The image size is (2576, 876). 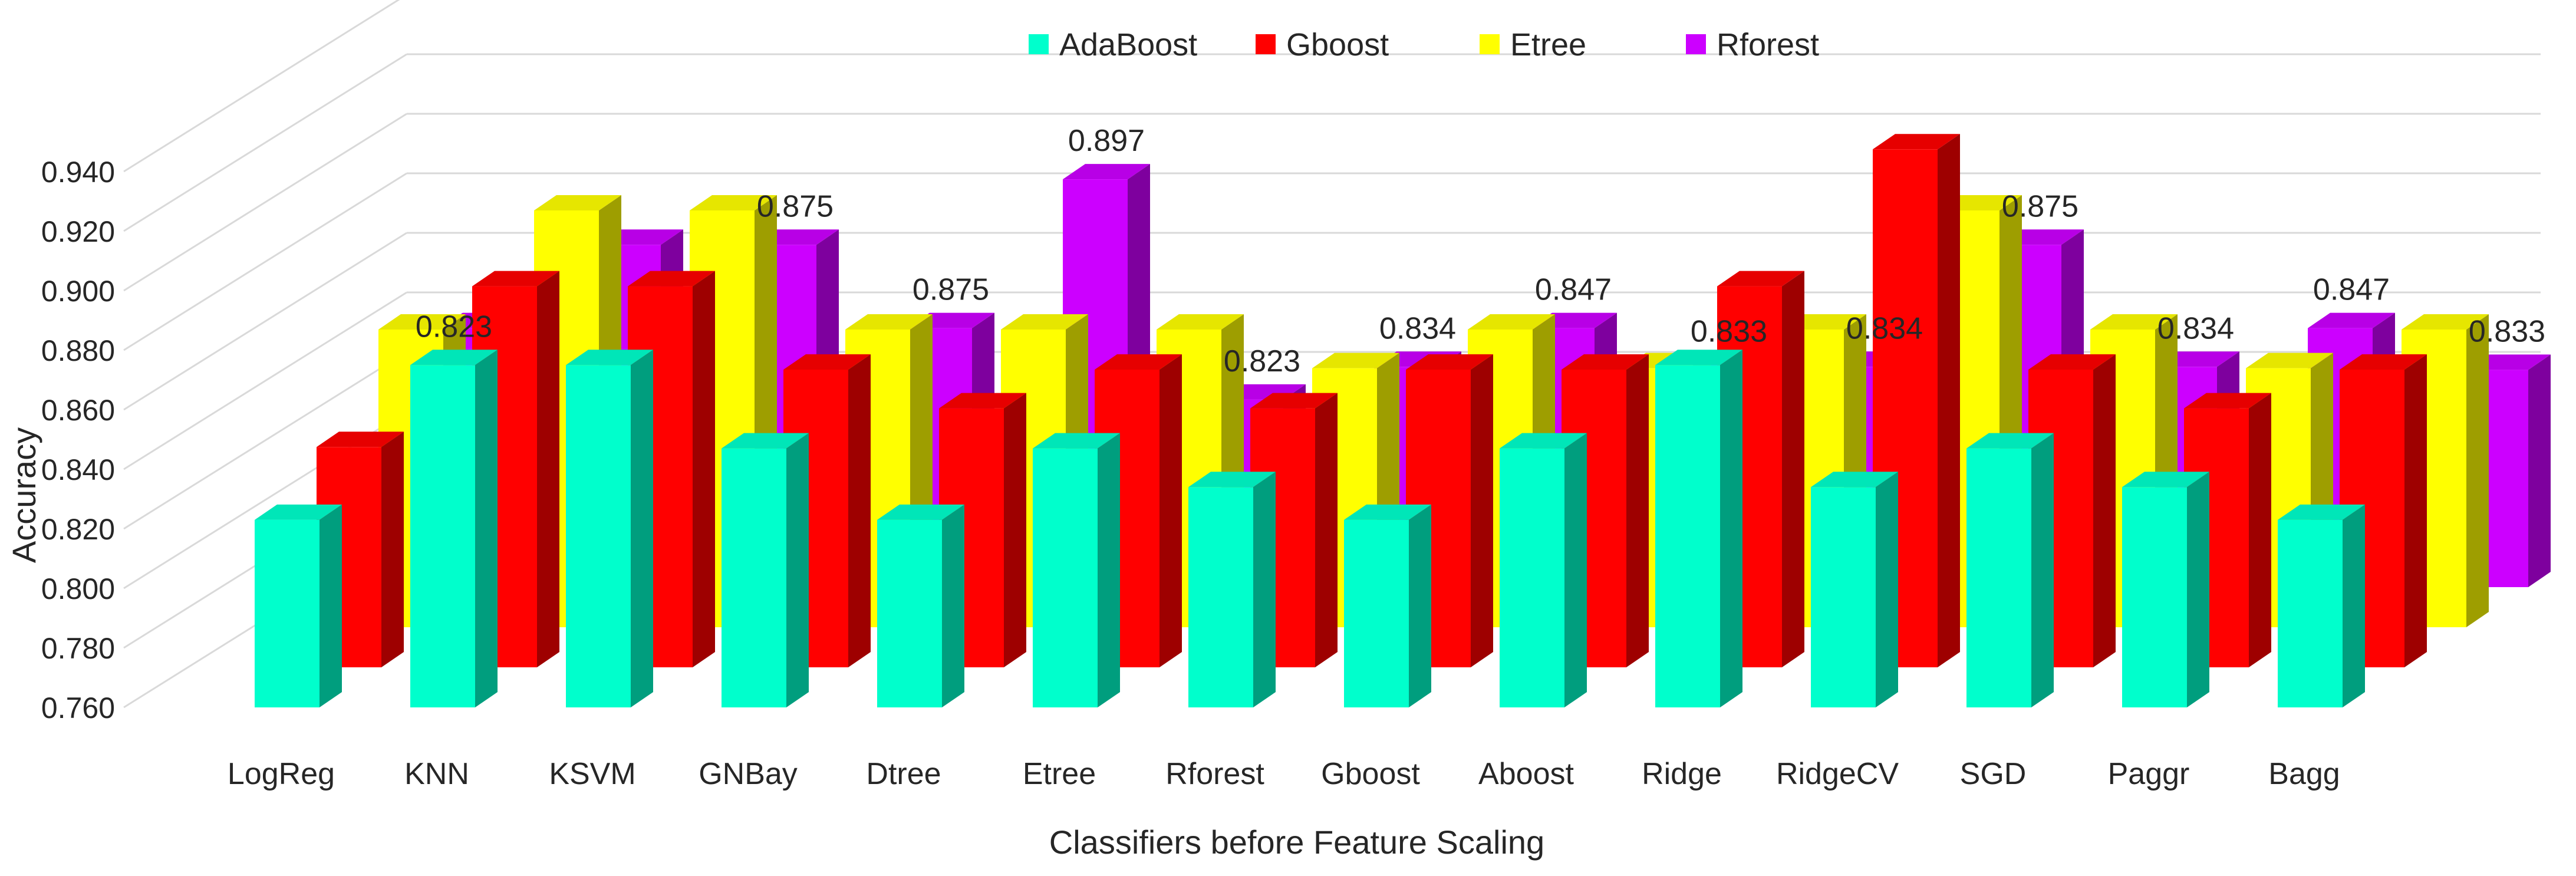 I want to click on category-label: Paggr, so click(x=2149, y=774).